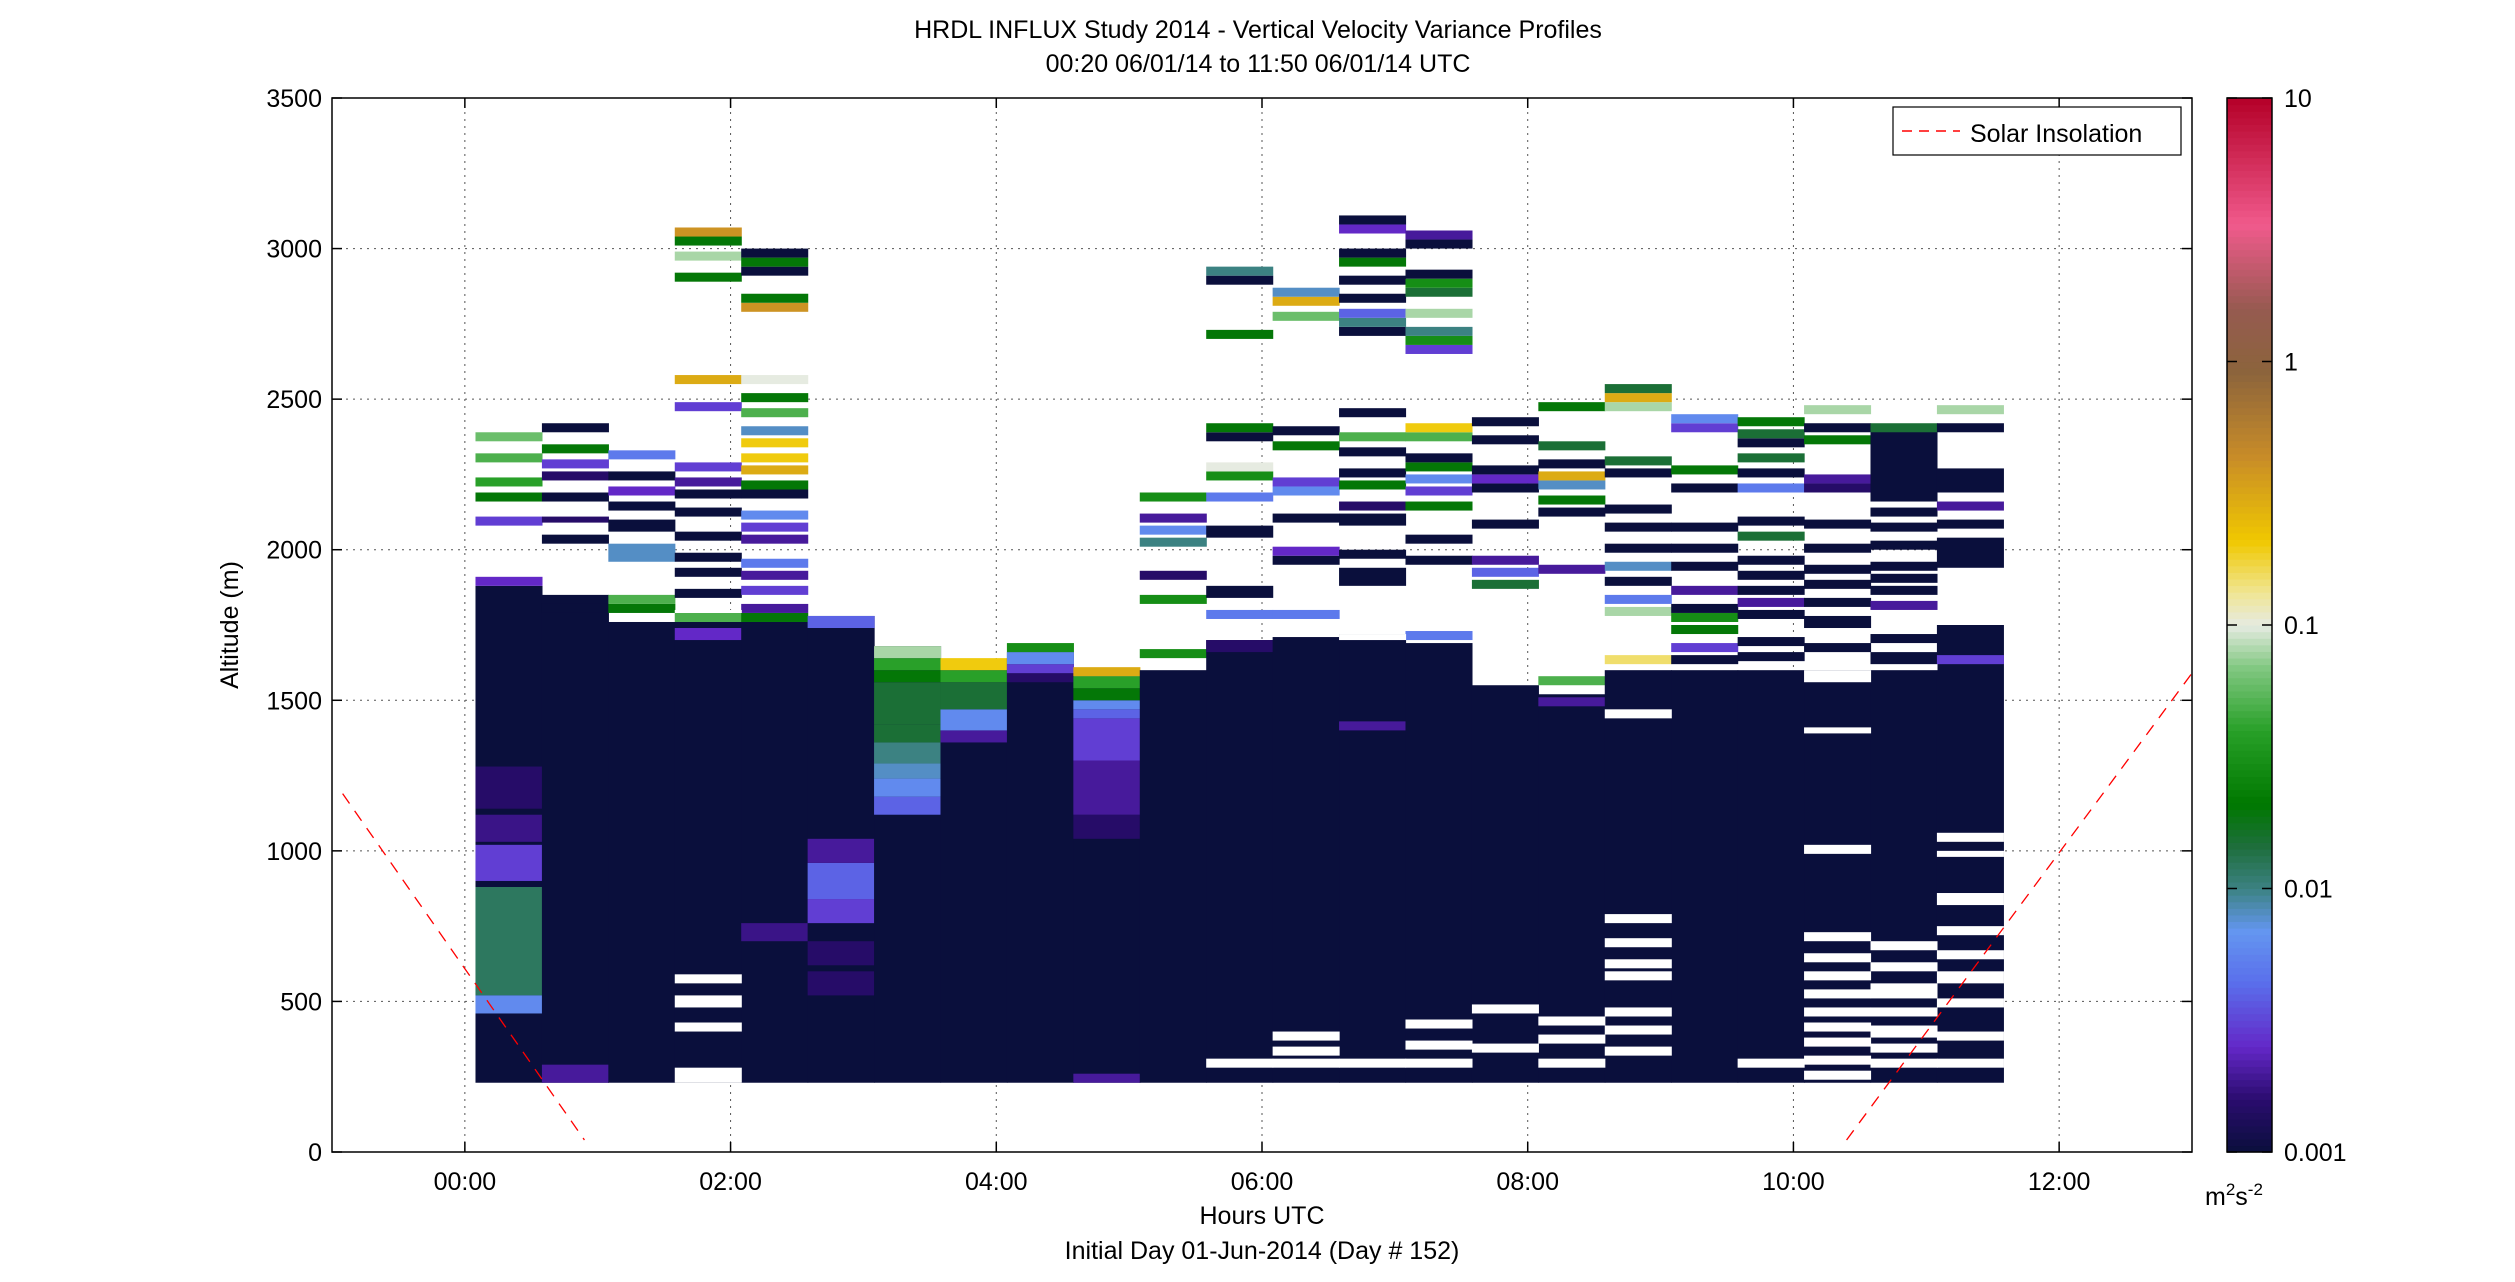 This screenshot has width=2515, height=1282. What do you see at coordinates (465, 1182) in the screenshot?
I see `x-tick-label: 00:00` at bounding box center [465, 1182].